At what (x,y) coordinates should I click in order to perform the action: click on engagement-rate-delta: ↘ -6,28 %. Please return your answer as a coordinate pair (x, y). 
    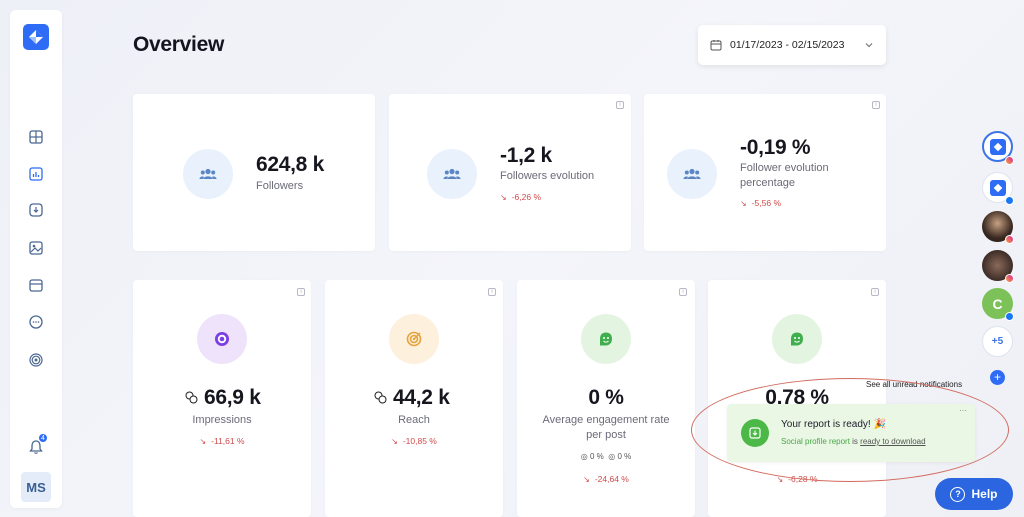
    Looking at the image, I should click on (797, 479).